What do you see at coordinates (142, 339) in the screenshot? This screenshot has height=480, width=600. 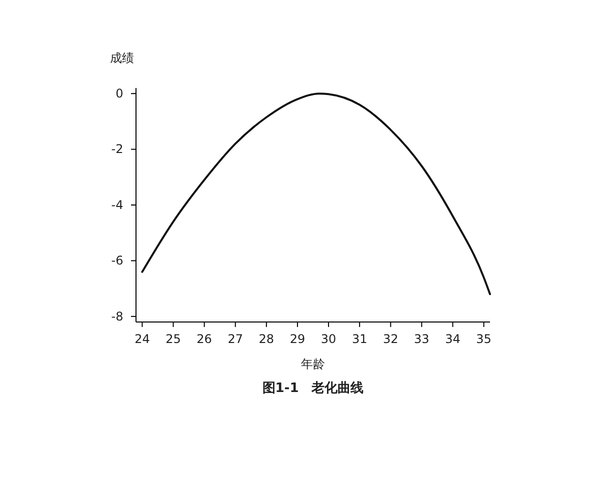 I see `x-tick-label: 24` at bounding box center [142, 339].